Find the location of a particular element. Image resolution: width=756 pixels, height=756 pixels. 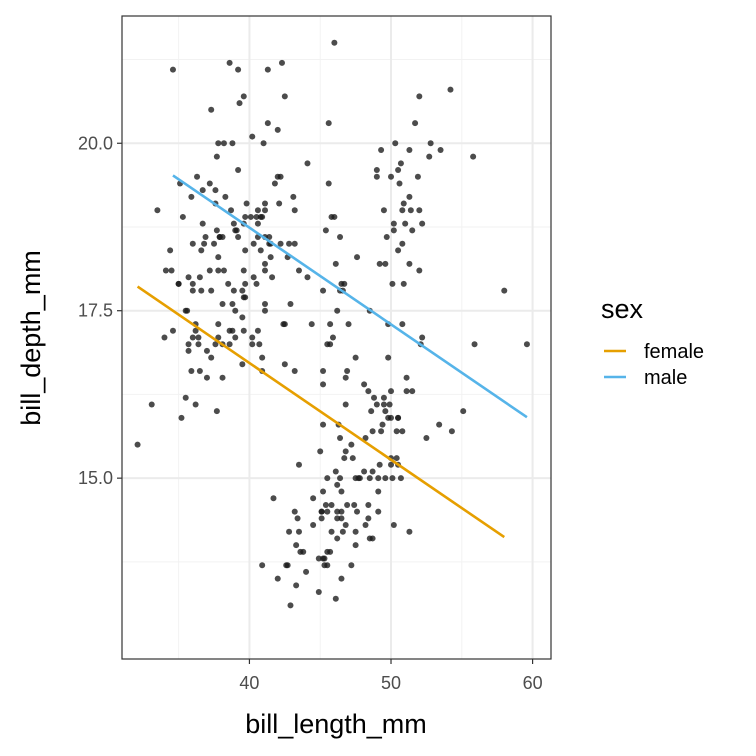

x-tick-label: 40 is located at coordinates (249, 683).